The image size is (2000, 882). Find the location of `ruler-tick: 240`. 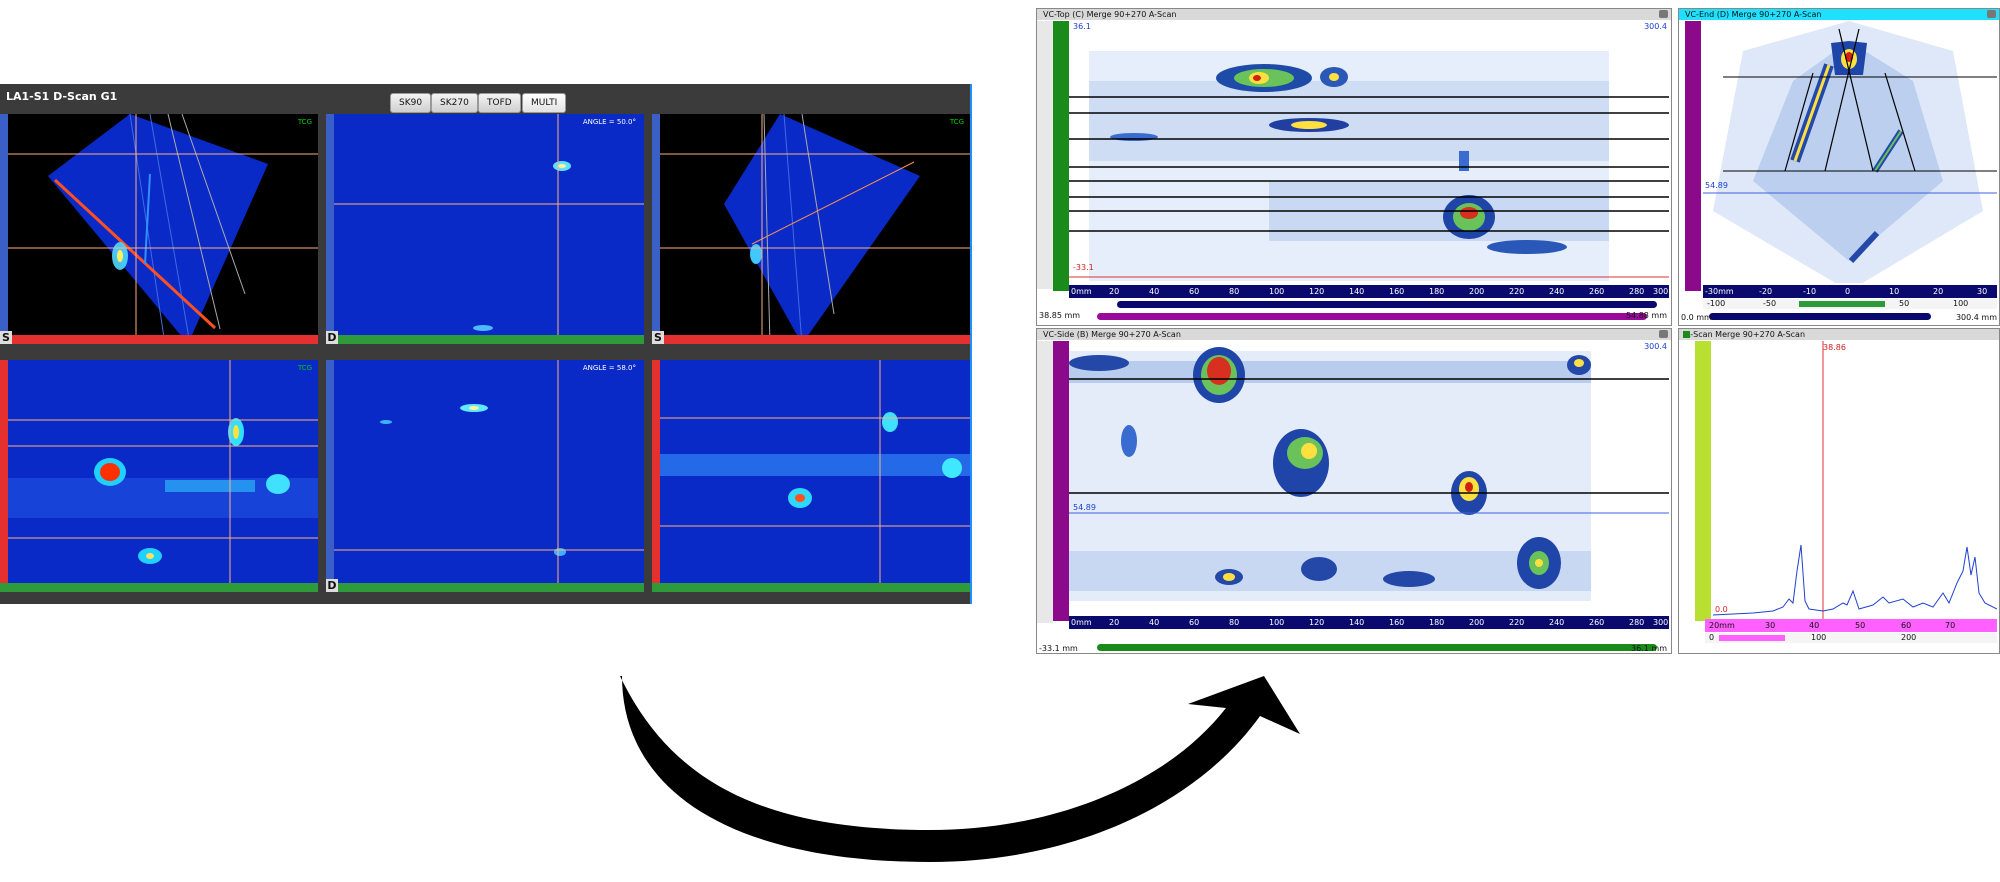

ruler-tick: 240 is located at coordinates (1557, 291).